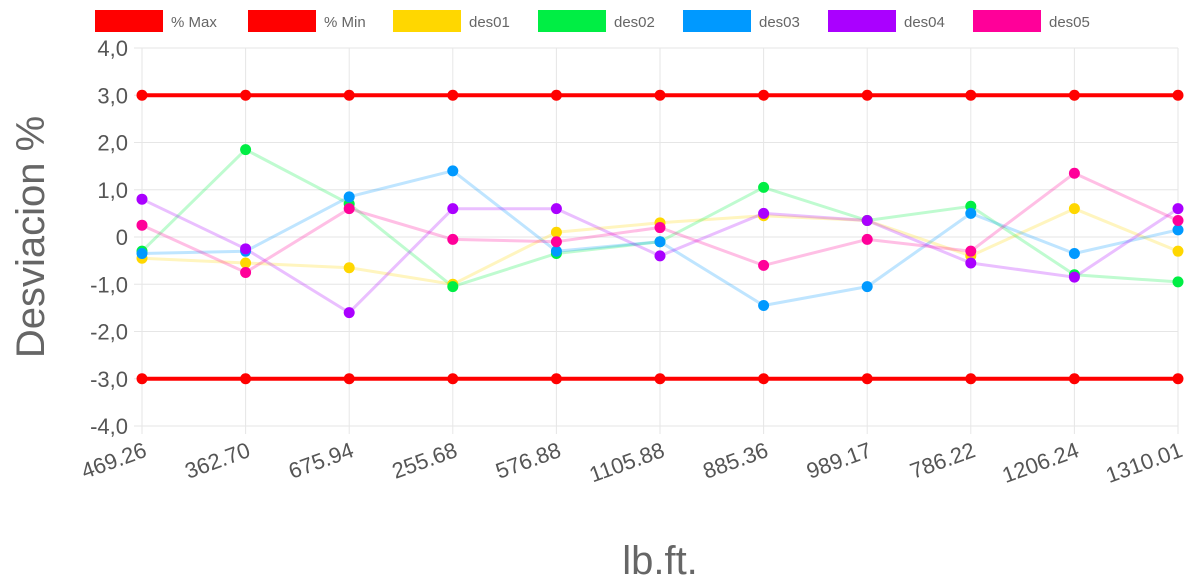 This screenshot has height=581, width=1195. I want to click on legend-label: des05, so click(1069, 22).